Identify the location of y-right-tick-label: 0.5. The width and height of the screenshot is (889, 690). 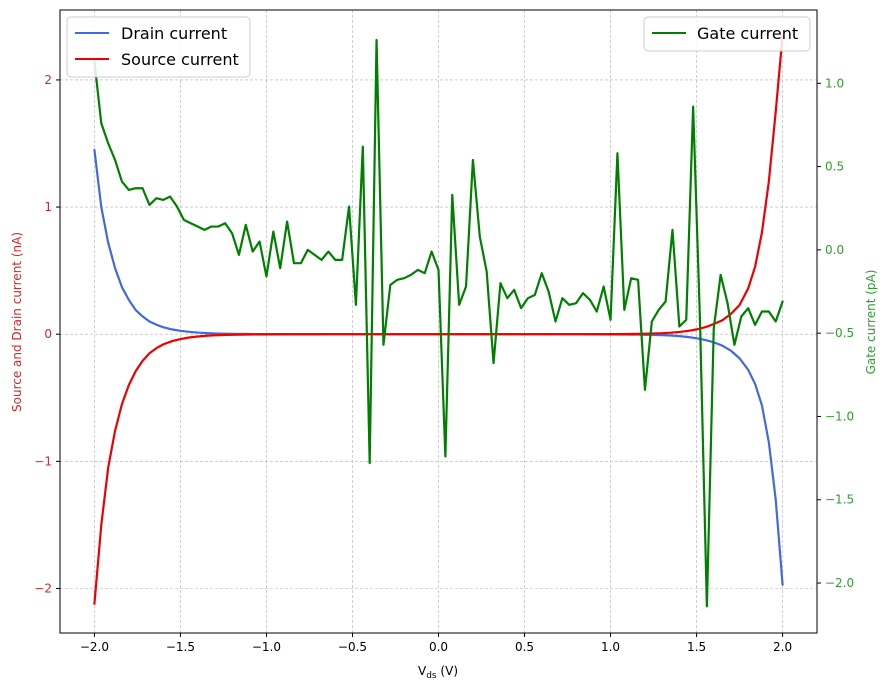
(834, 167).